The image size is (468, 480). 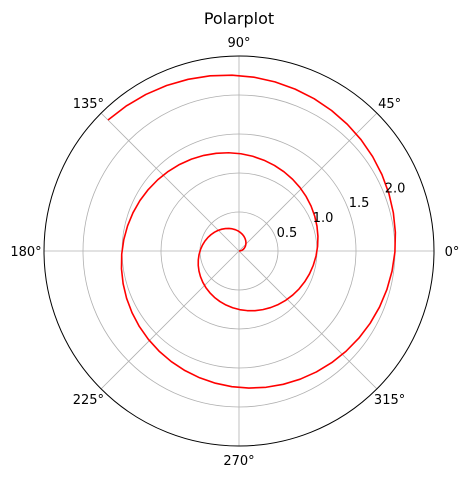 I want to click on theta-tick-label-5: 225°, so click(x=88, y=400).